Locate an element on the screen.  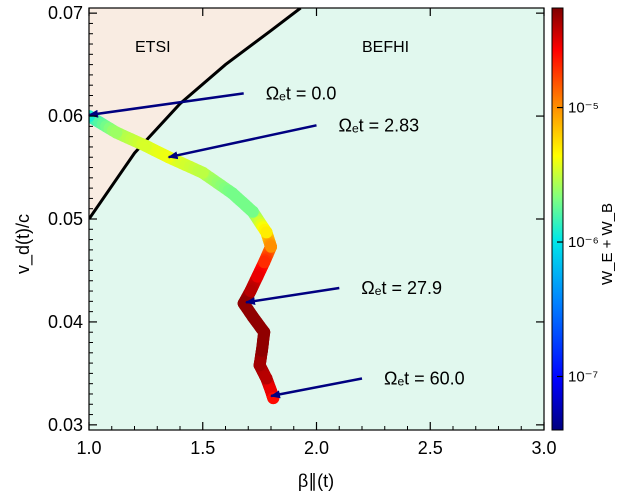
boundary-line is located at coordinates (195, 114).